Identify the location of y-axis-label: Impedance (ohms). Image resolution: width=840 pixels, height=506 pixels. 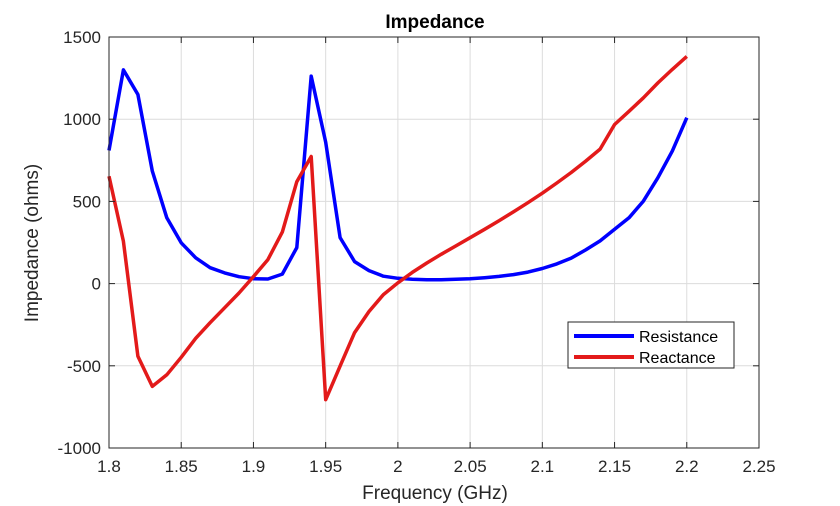
(32, 243).